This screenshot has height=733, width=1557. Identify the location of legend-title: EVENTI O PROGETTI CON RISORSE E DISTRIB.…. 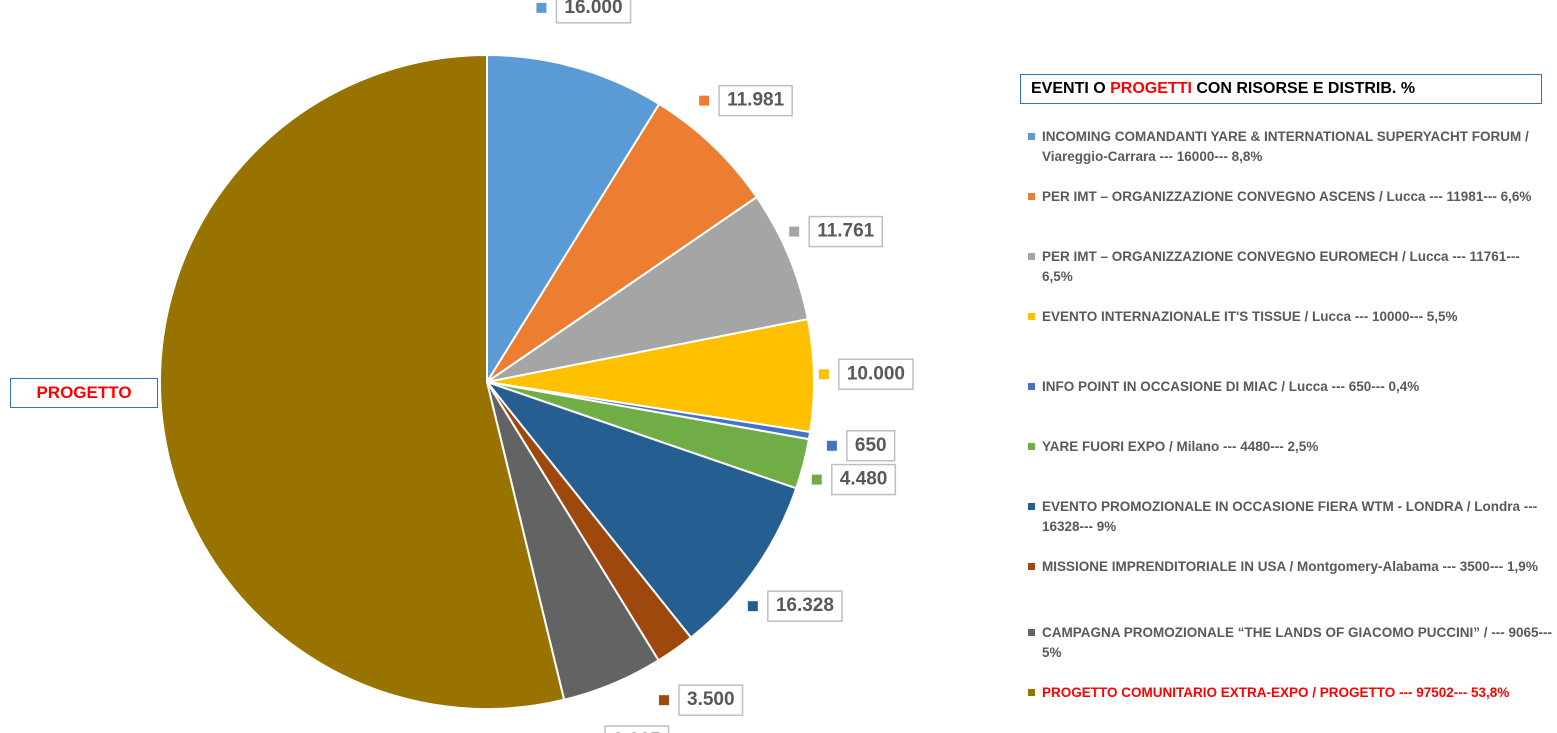
(1281, 89).